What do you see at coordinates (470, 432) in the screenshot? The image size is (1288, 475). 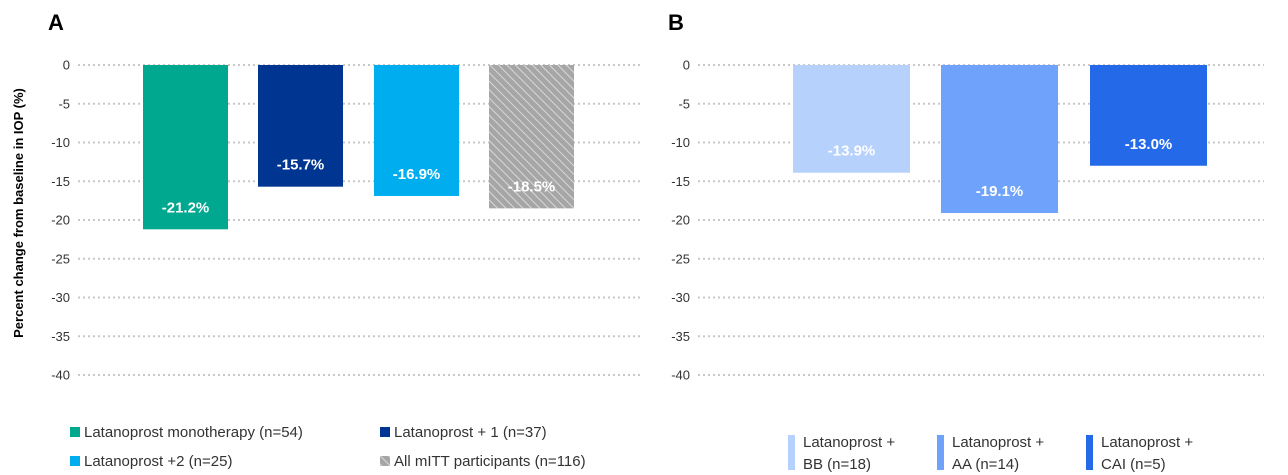 I see `legend-label: Latanoprost + 1 (n=37)` at bounding box center [470, 432].